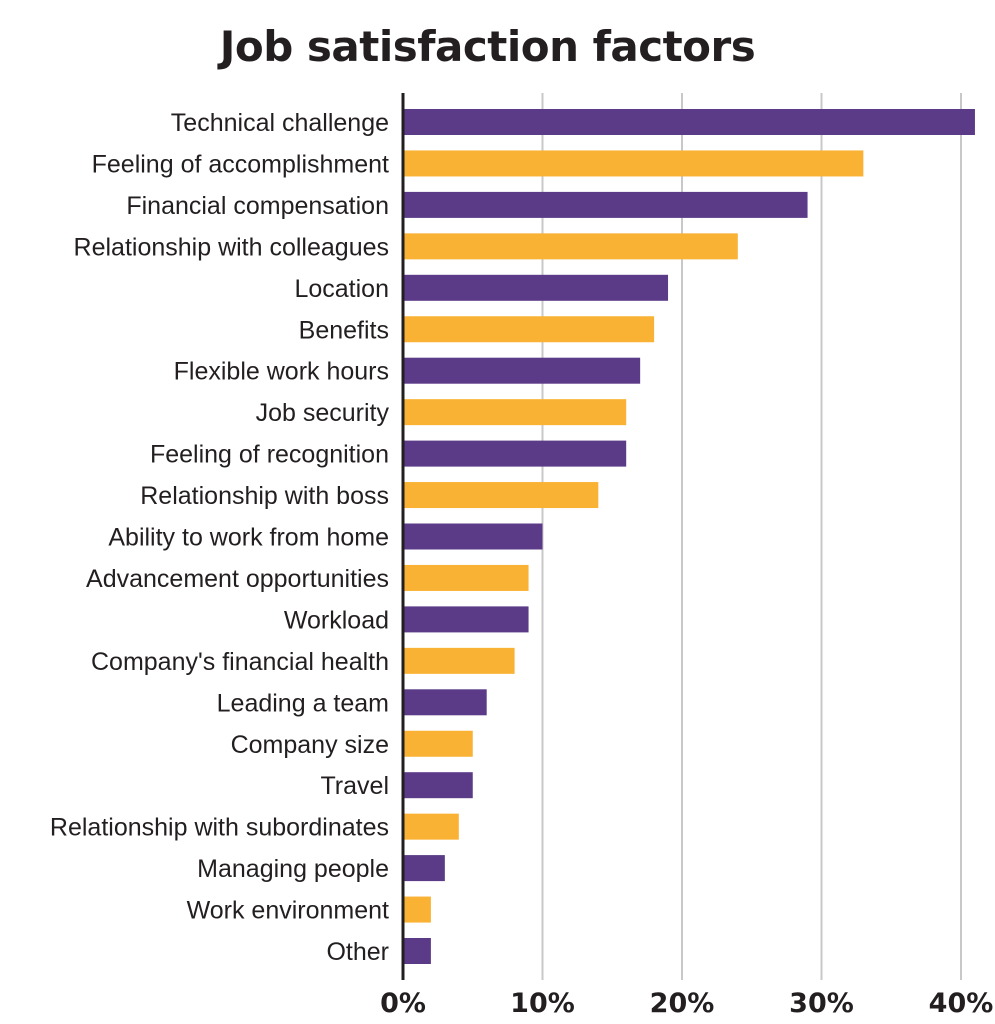 The width and height of the screenshot is (995, 1024). What do you see at coordinates (542, 1003) in the screenshot?
I see `x-tick-label: 10%` at bounding box center [542, 1003].